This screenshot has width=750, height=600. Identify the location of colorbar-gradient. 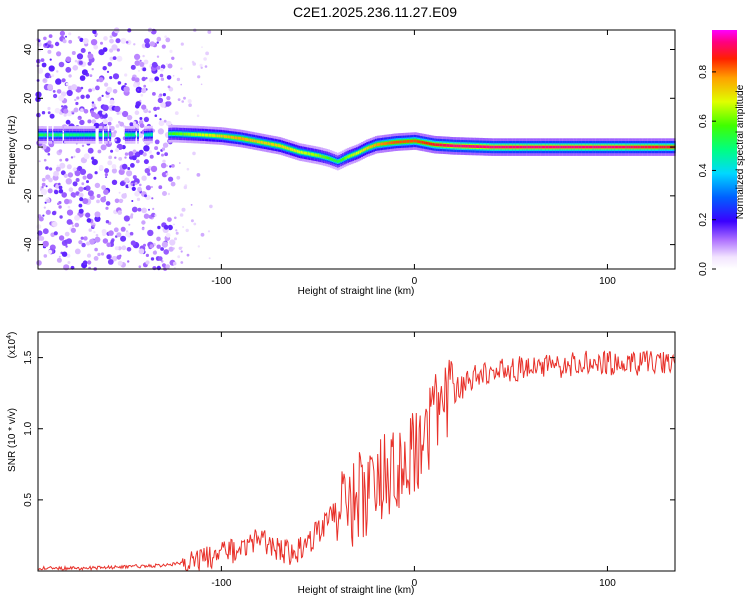
(724, 149).